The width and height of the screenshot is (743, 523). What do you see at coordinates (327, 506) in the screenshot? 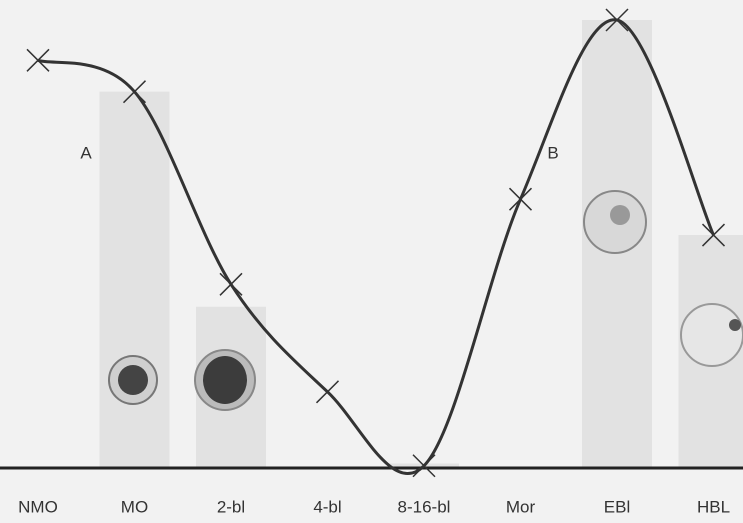
I see `x-tick-label: 4-bl` at bounding box center [327, 506].